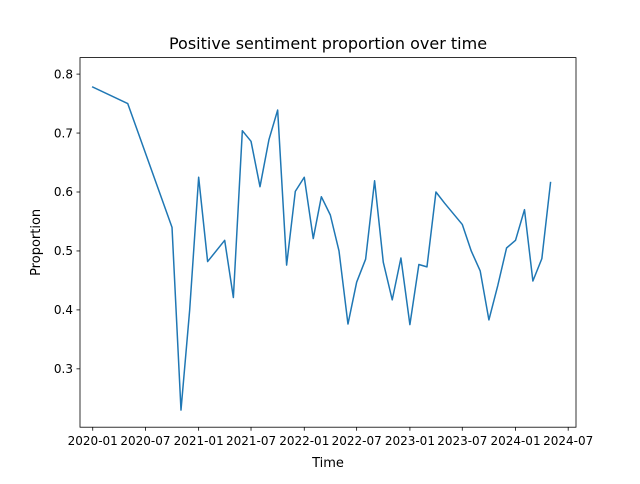 Image resolution: width=640 pixels, height=484 pixels. Describe the element at coordinates (462, 441) in the screenshot. I see `x-tick-label: 2023-07` at that location.